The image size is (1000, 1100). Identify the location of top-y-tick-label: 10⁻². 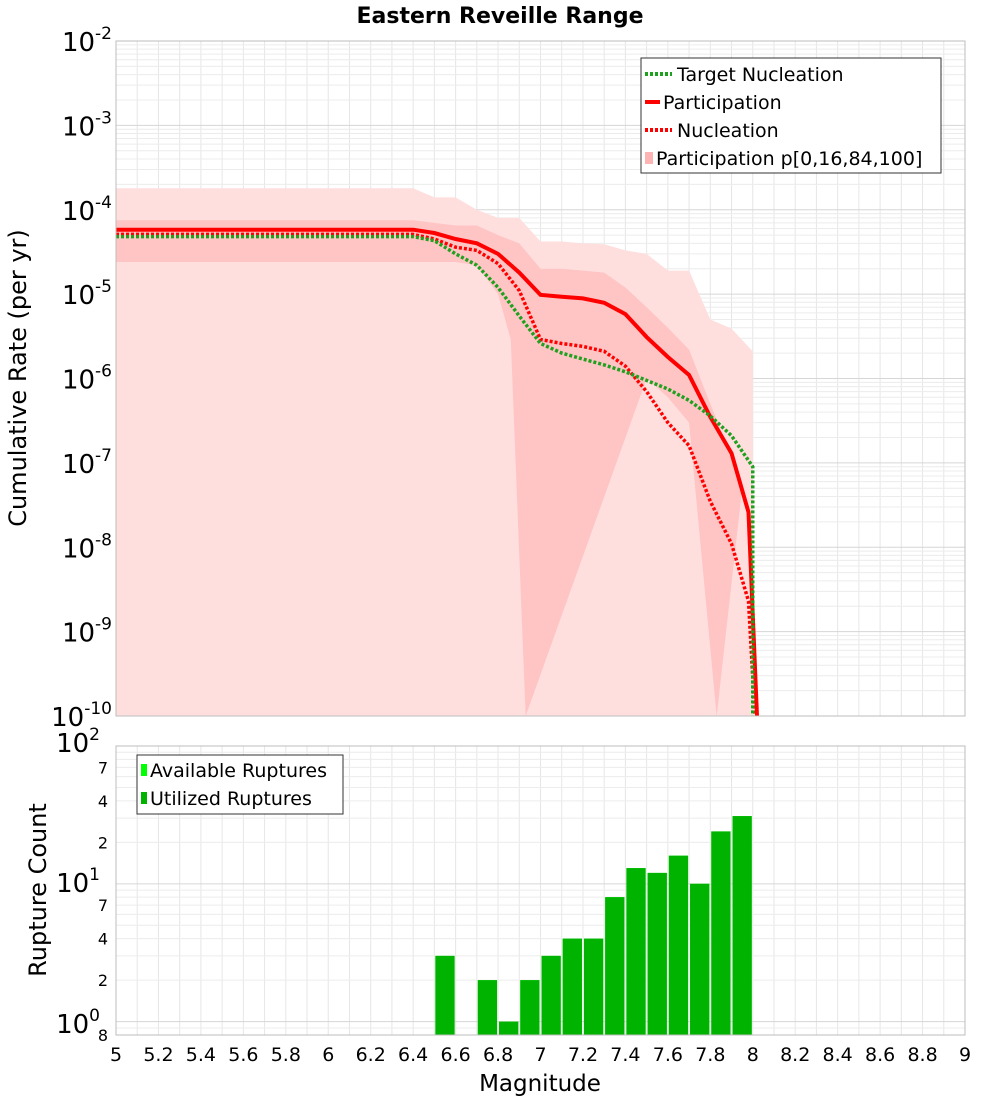
(87, 41).